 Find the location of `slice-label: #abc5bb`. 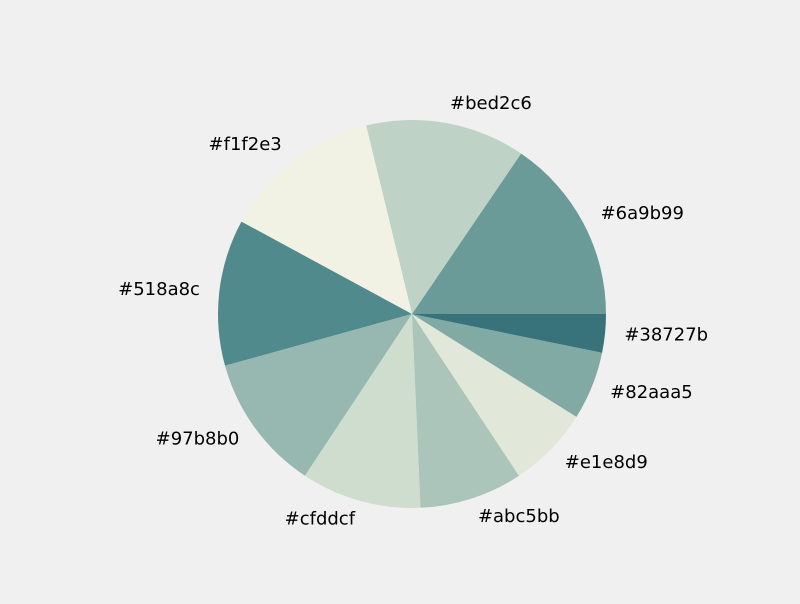

slice-label: #abc5bb is located at coordinates (519, 516).